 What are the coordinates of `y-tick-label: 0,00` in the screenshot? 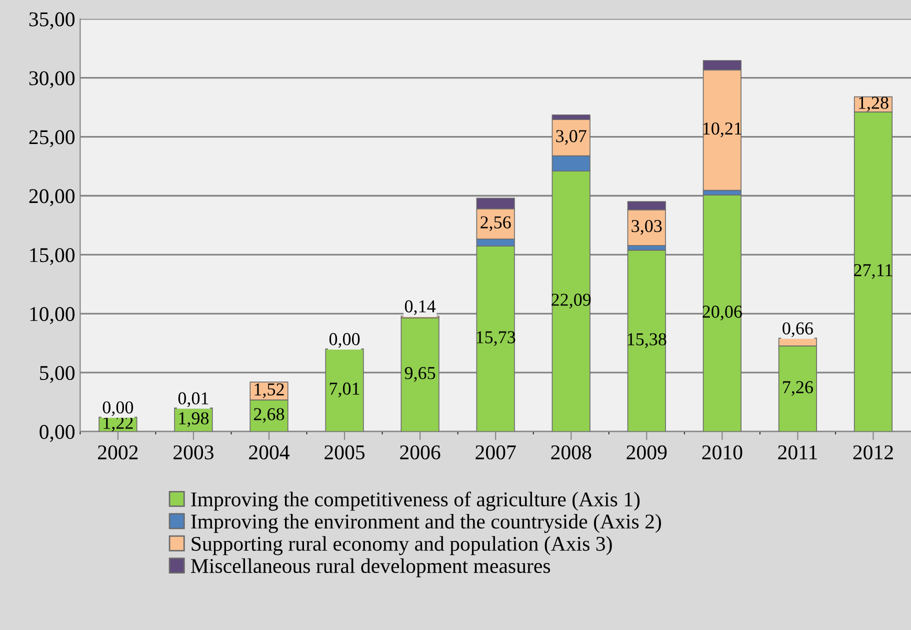 It's located at (57, 433).